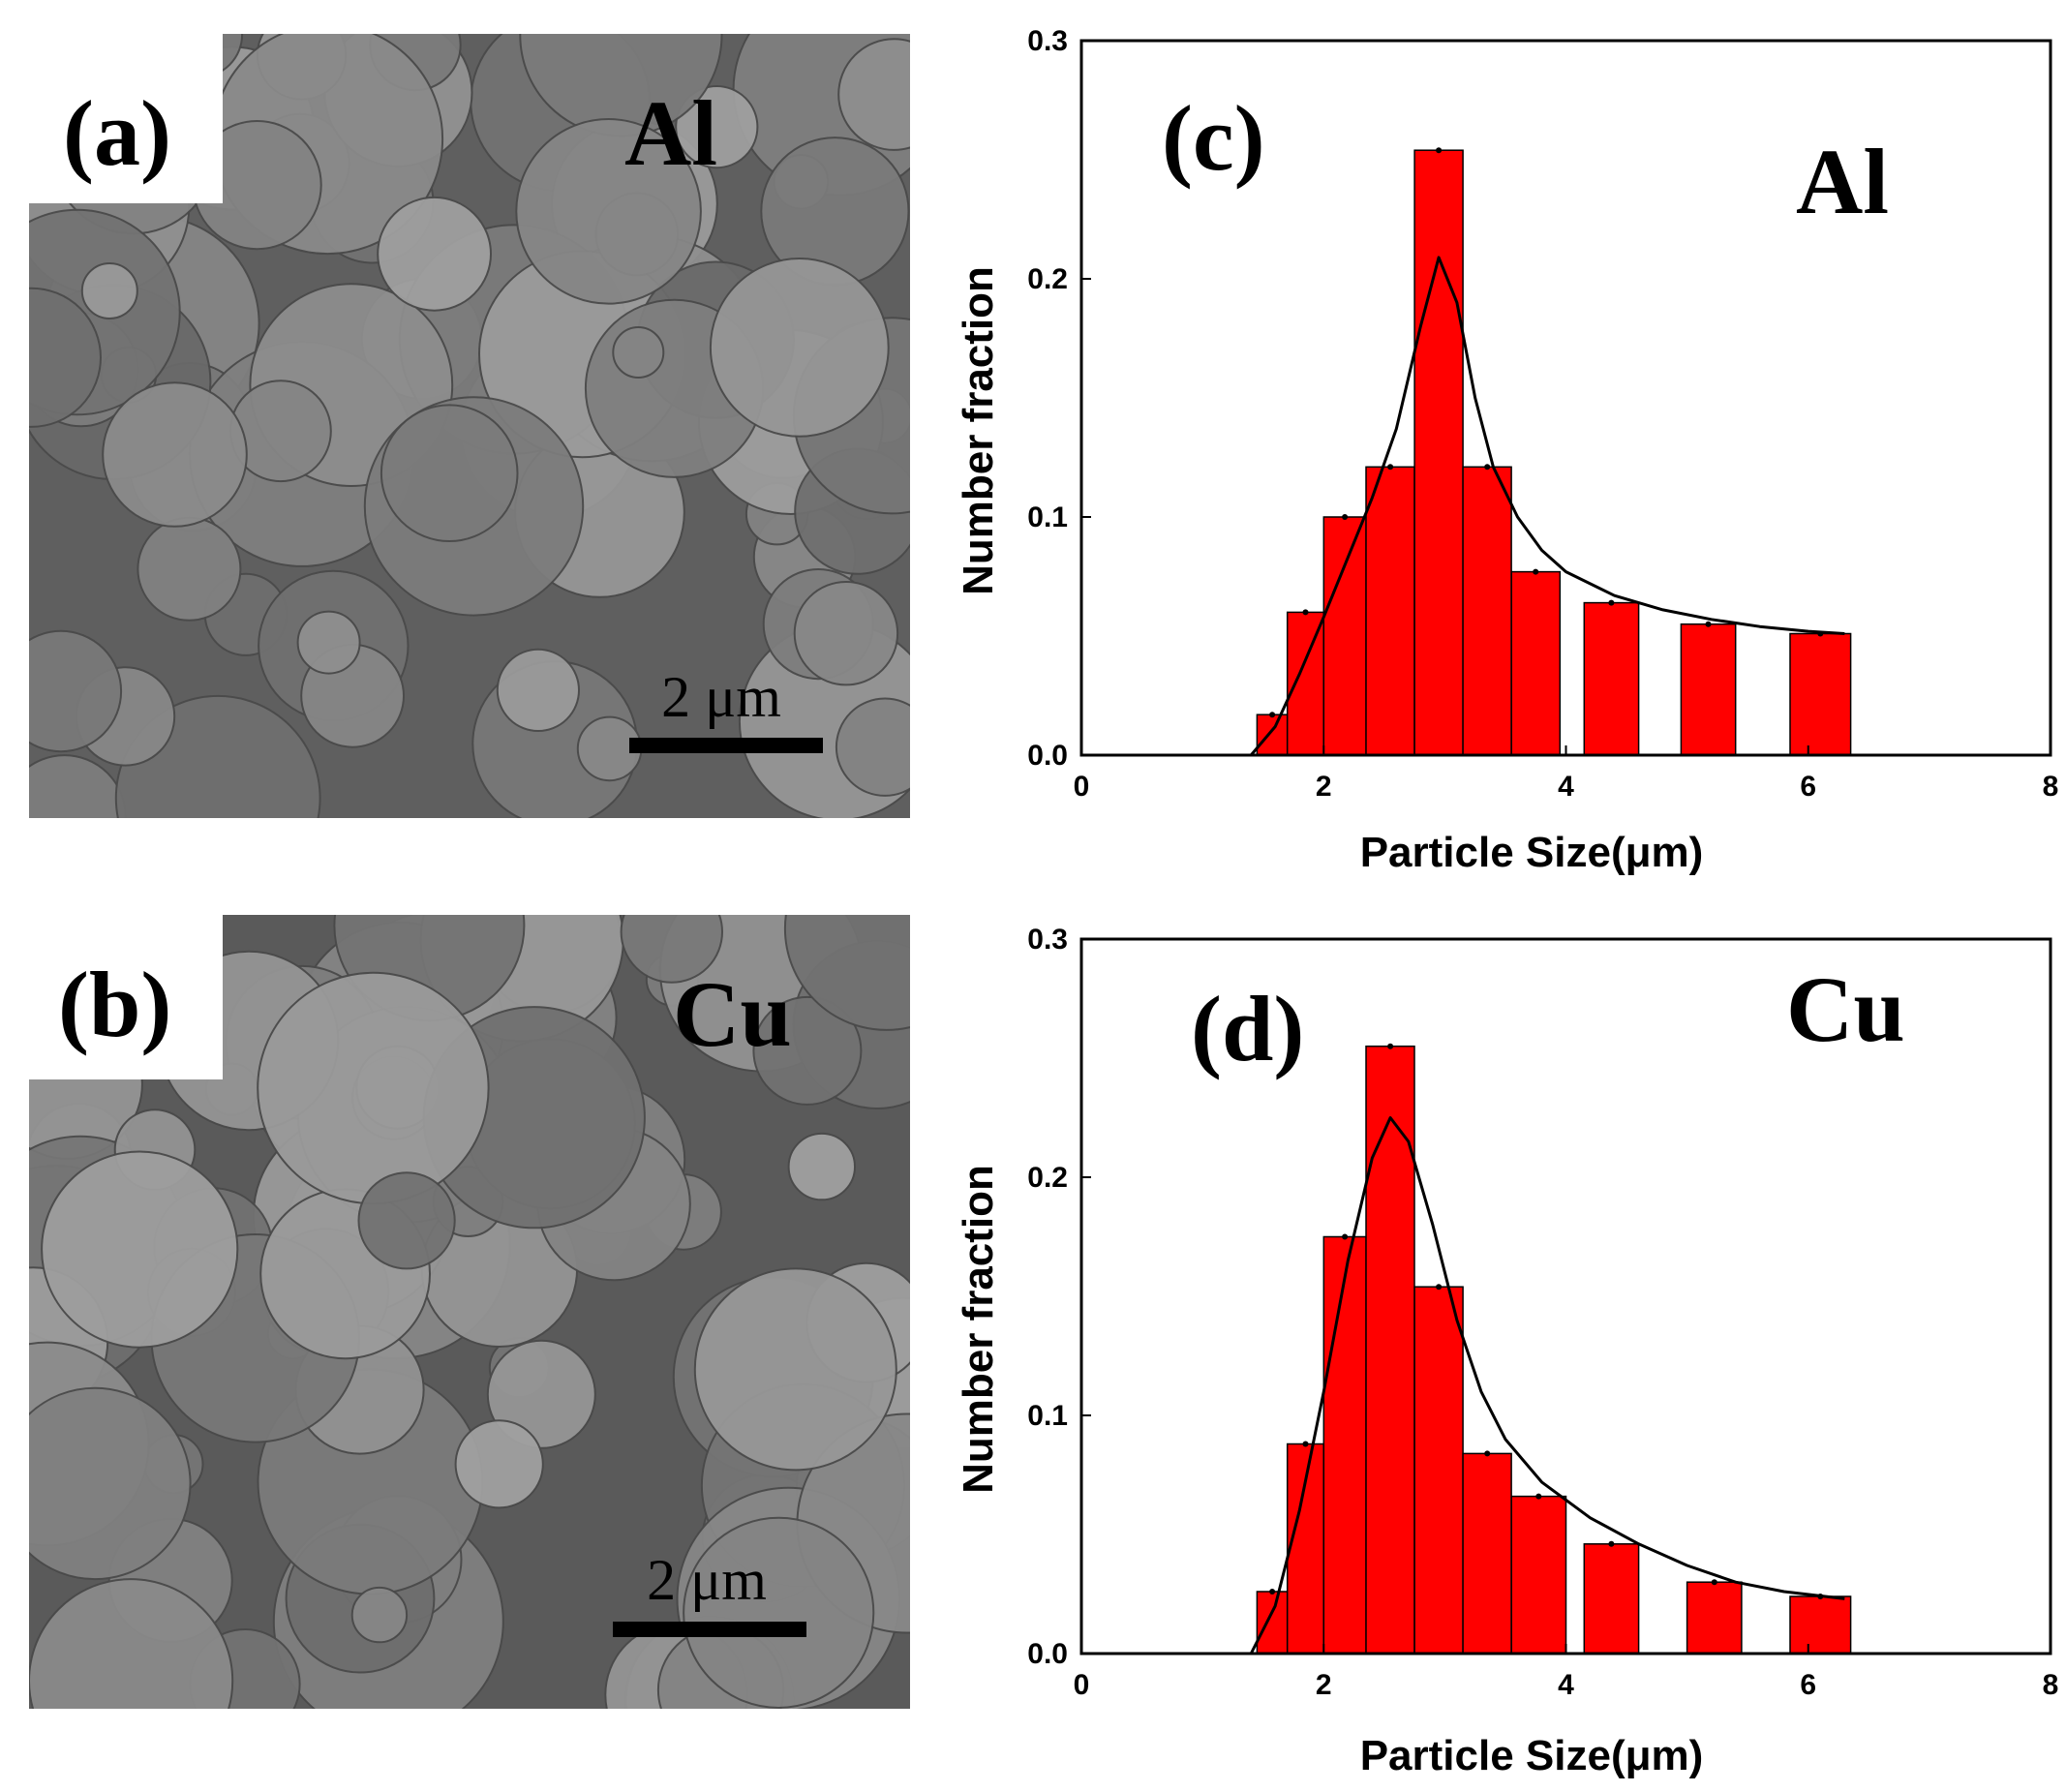 Image resolution: width=2066 pixels, height=1792 pixels. Describe the element at coordinates (1247, 1029) in the screenshot. I see `chart-panel-label-d: (d)` at that location.